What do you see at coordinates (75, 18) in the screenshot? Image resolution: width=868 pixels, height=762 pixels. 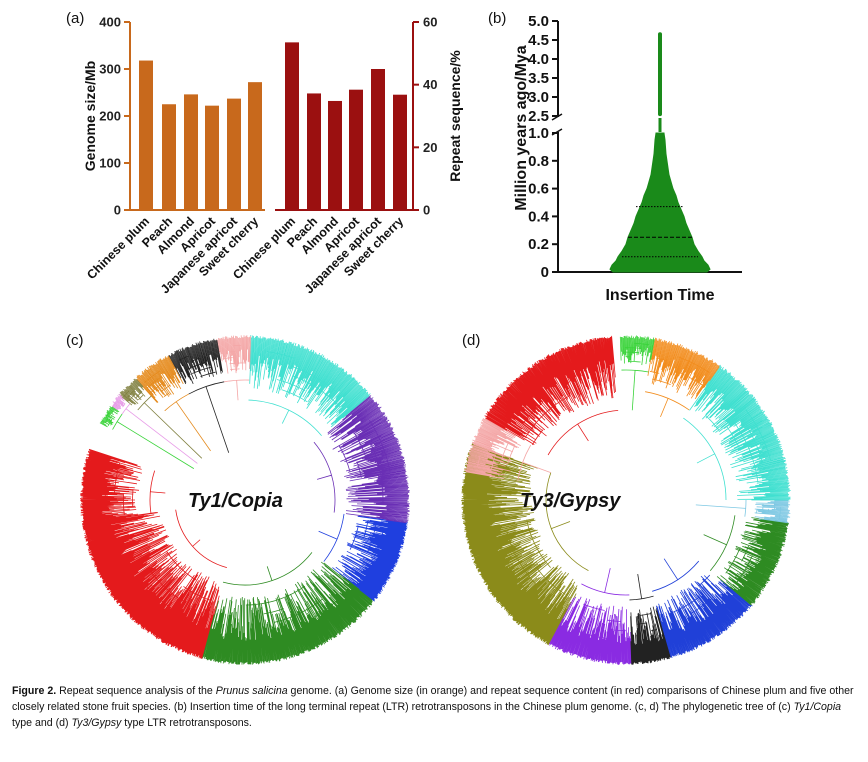 I see `panel-label-a: (a)` at bounding box center [75, 18].